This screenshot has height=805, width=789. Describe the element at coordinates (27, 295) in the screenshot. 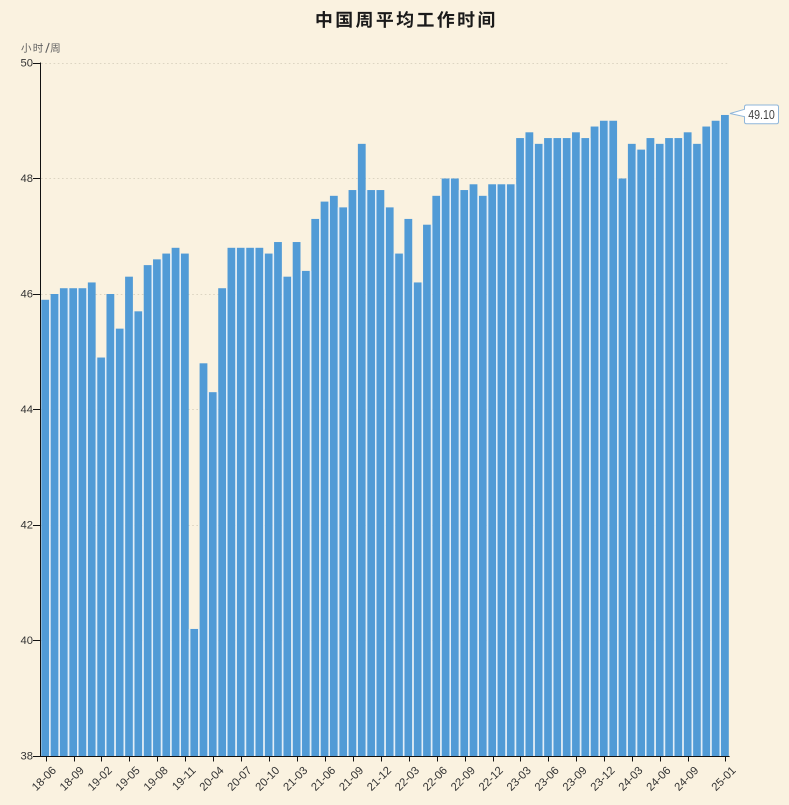

I see `svg-text: 46` at that location.